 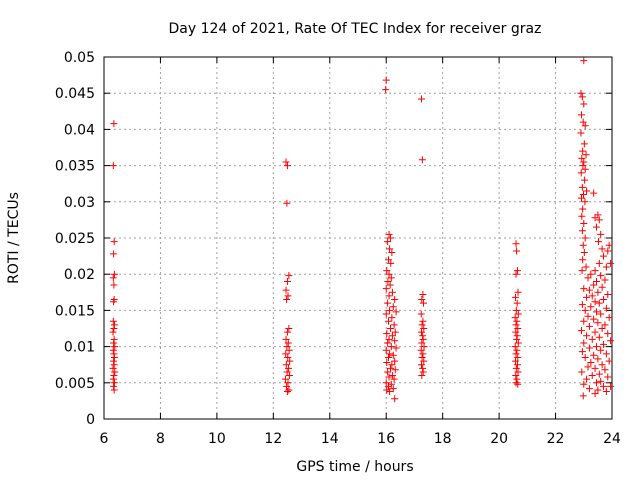 What do you see at coordinates (75, 94) in the screenshot?
I see `y-tick-label: 0.045` at bounding box center [75, 94].